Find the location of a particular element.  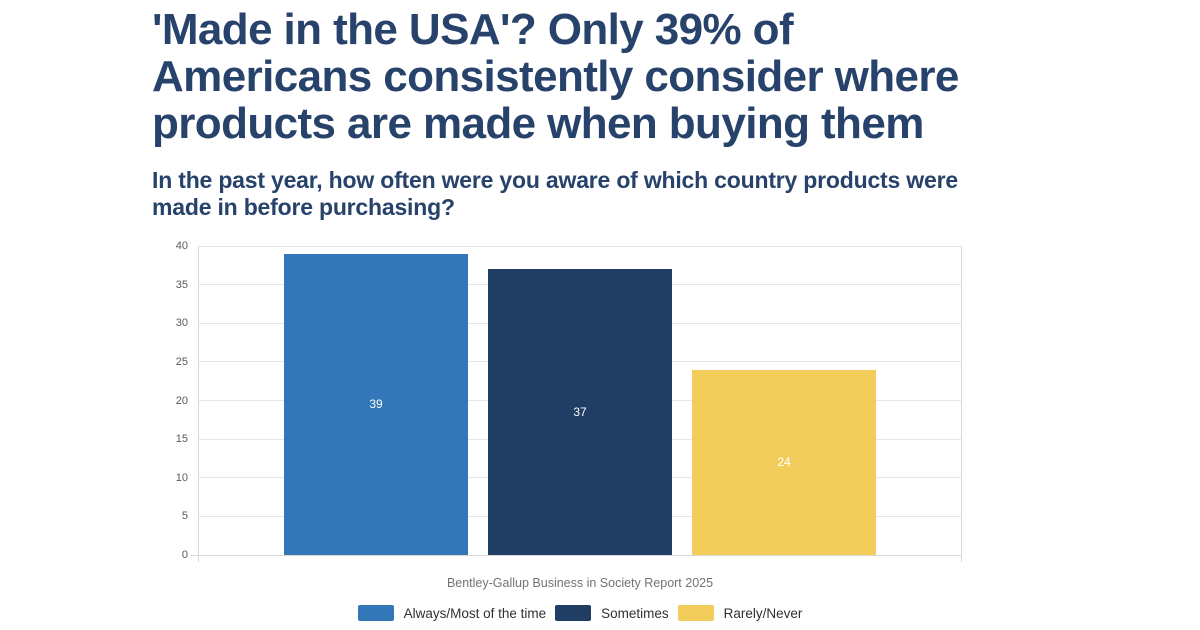

page-title-line: 'Made in the USA'? Only 39% of is located at coordinates (473, 29).